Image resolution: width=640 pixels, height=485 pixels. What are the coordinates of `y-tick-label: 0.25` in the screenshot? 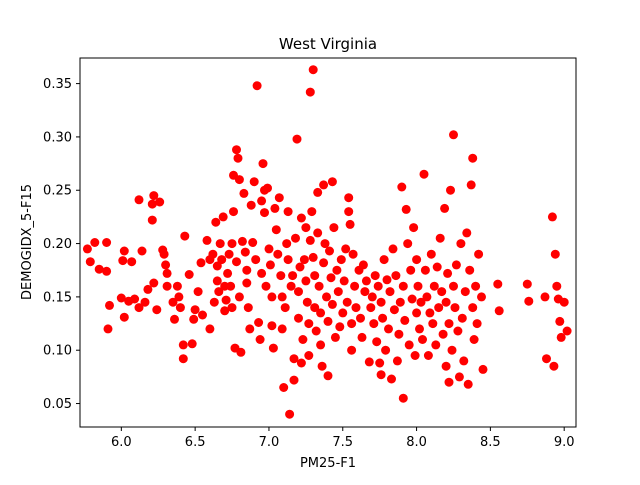 It's located at (57, 191).